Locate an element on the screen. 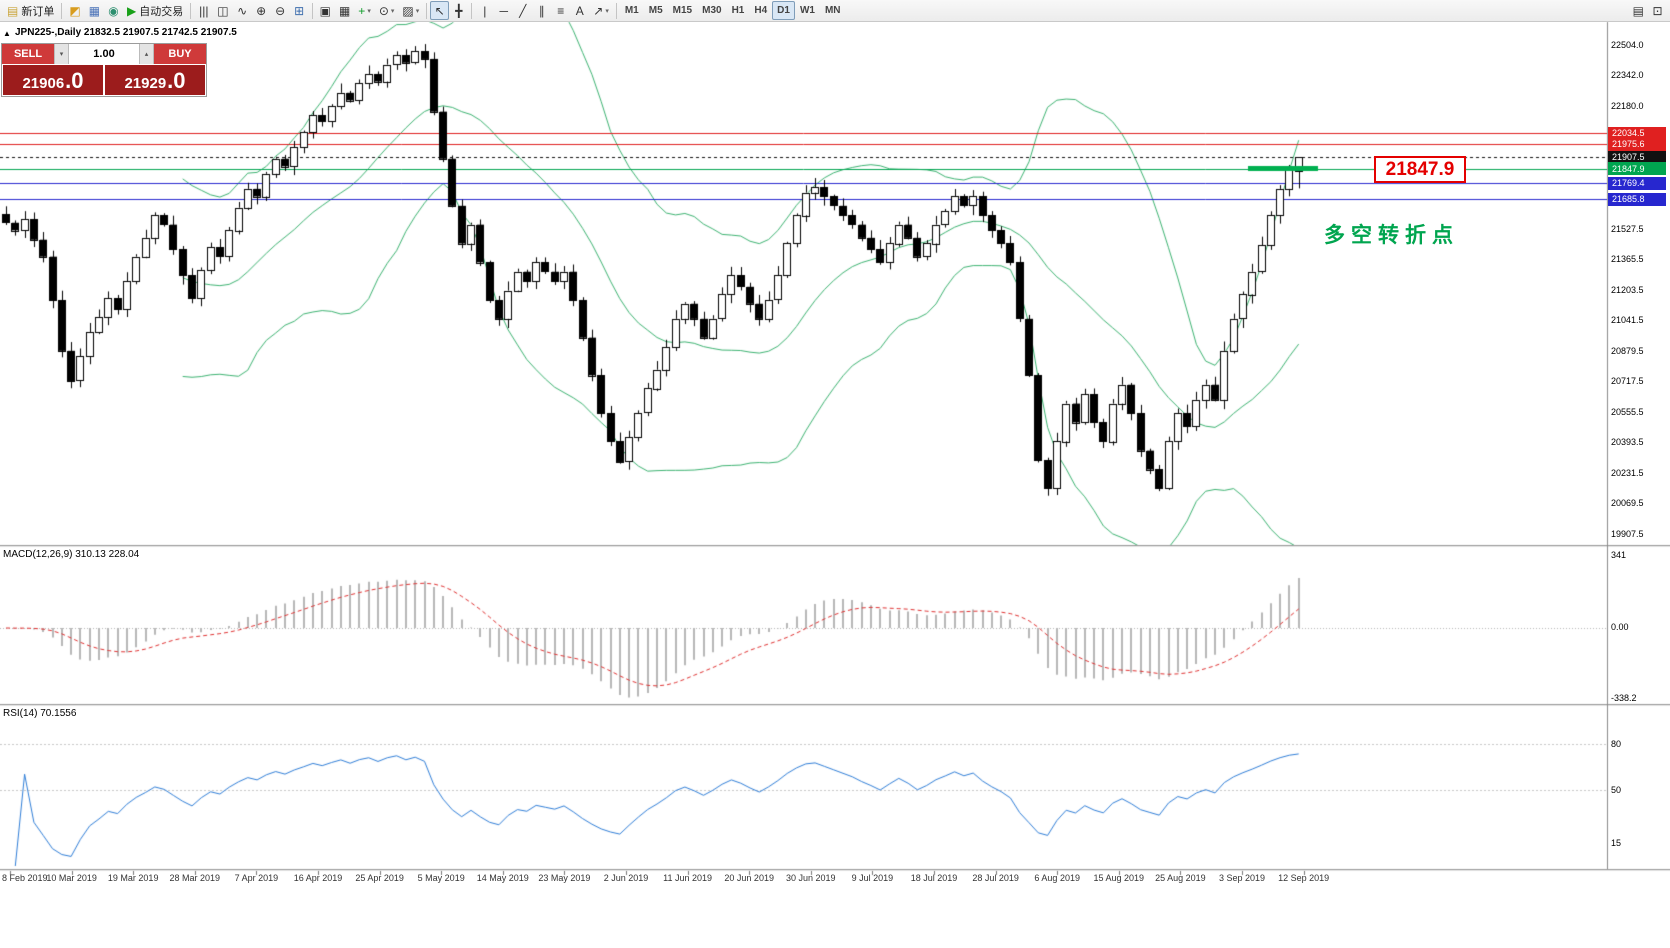 Image resolution: width=1670 pixels, height=948 pixels. macd-indicator-label: MACD(12,26,9) 310.13 228.04 is located at coordinates (71, 554).